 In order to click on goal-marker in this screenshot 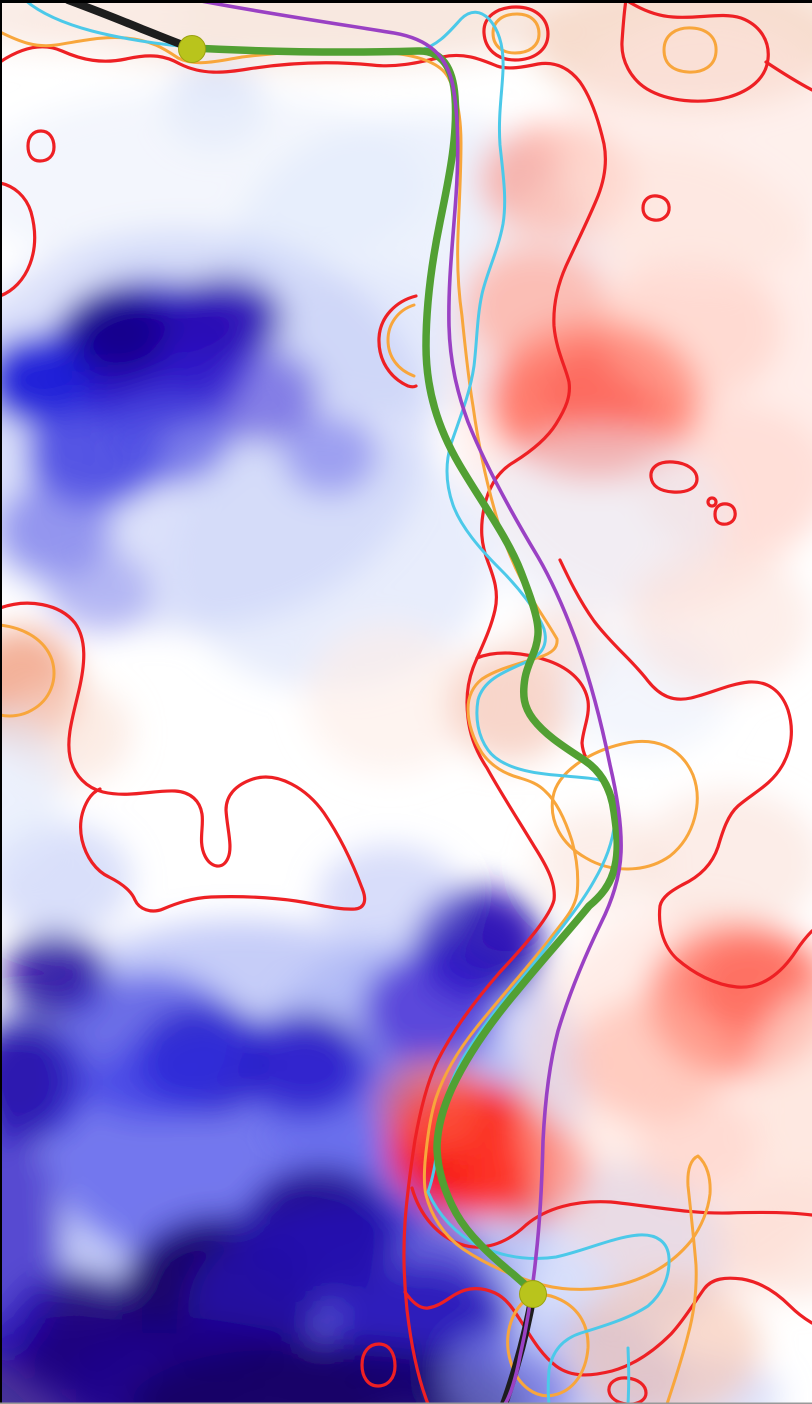, I will do `click(533, 1294)`.